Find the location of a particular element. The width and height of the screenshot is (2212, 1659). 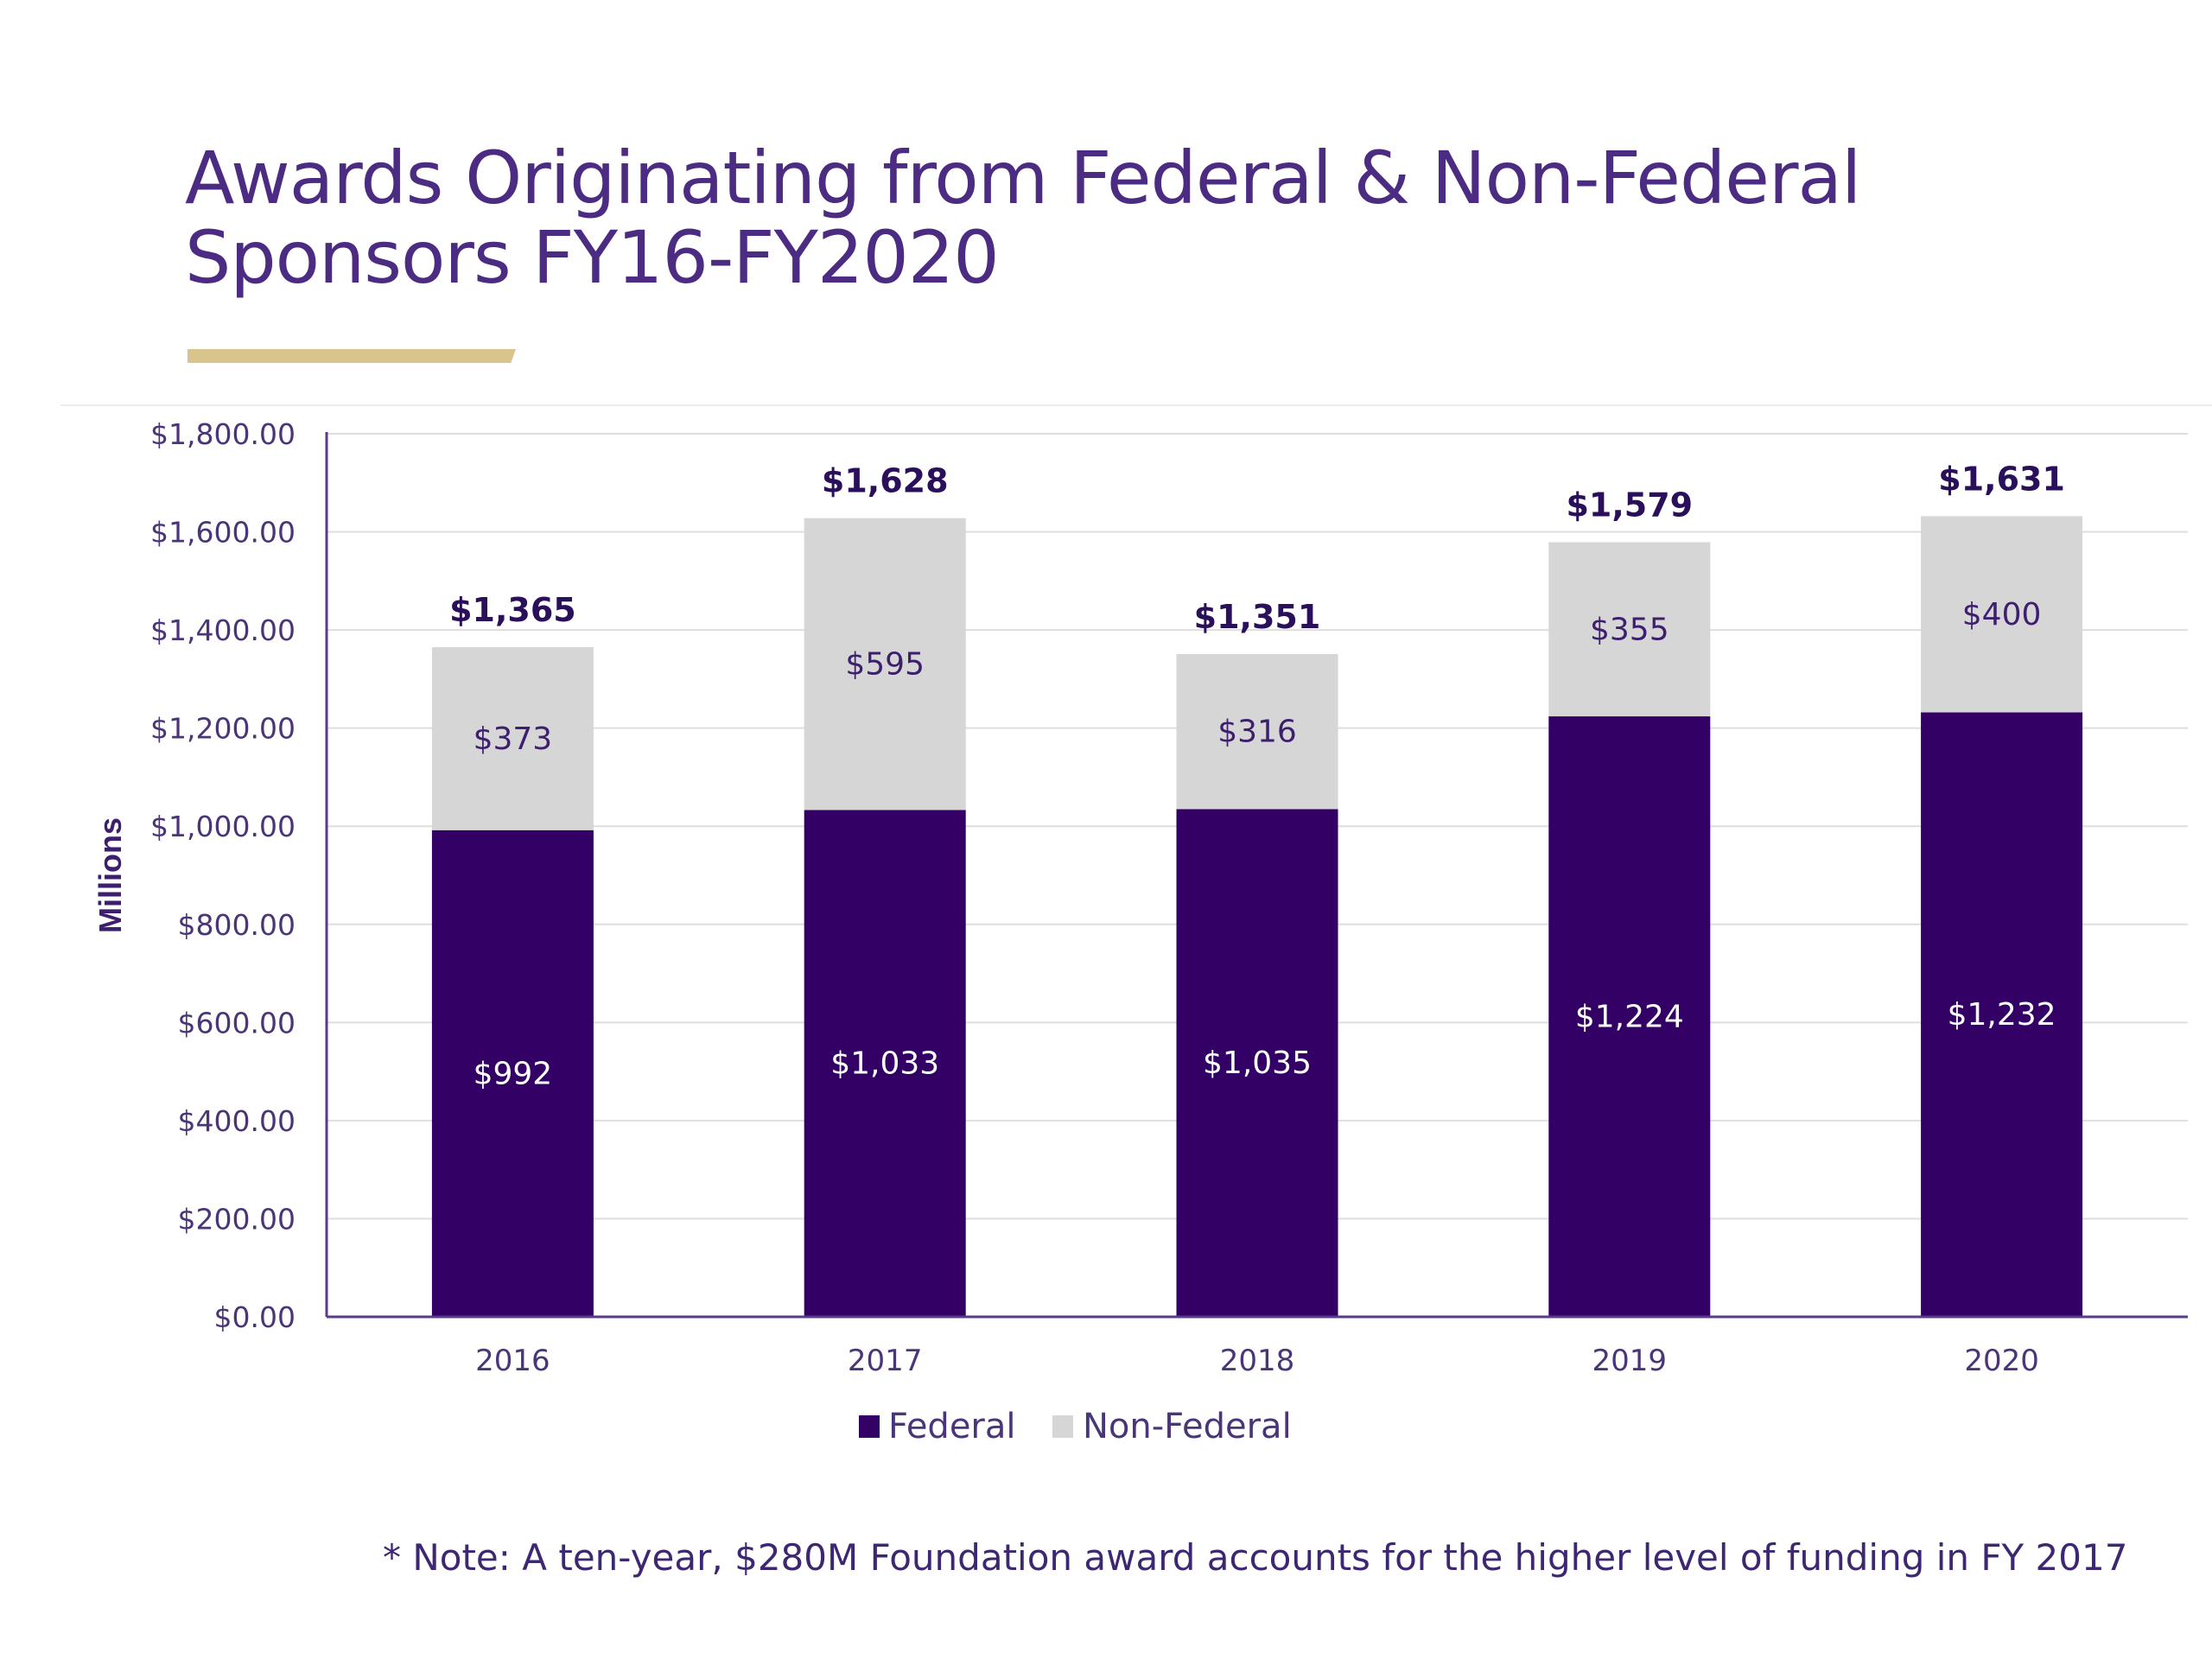

y-tick-label: $600.00 is located at coordinates (237, 1022).